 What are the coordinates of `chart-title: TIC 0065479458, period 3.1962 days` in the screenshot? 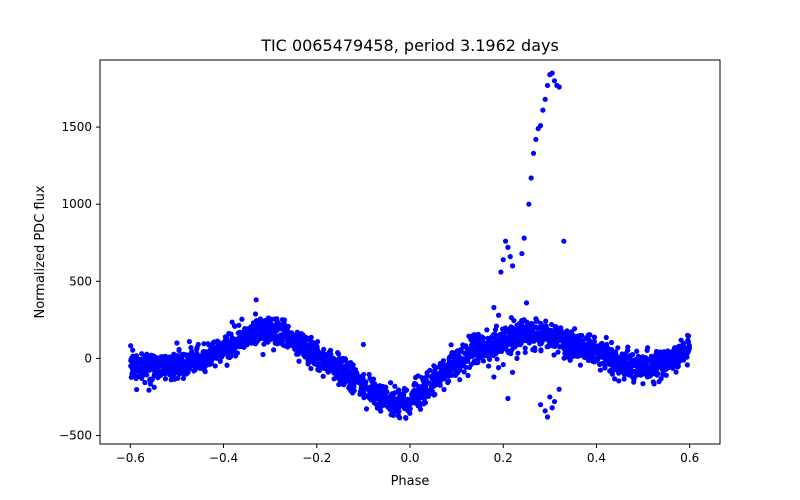 It's located at (409, 45).